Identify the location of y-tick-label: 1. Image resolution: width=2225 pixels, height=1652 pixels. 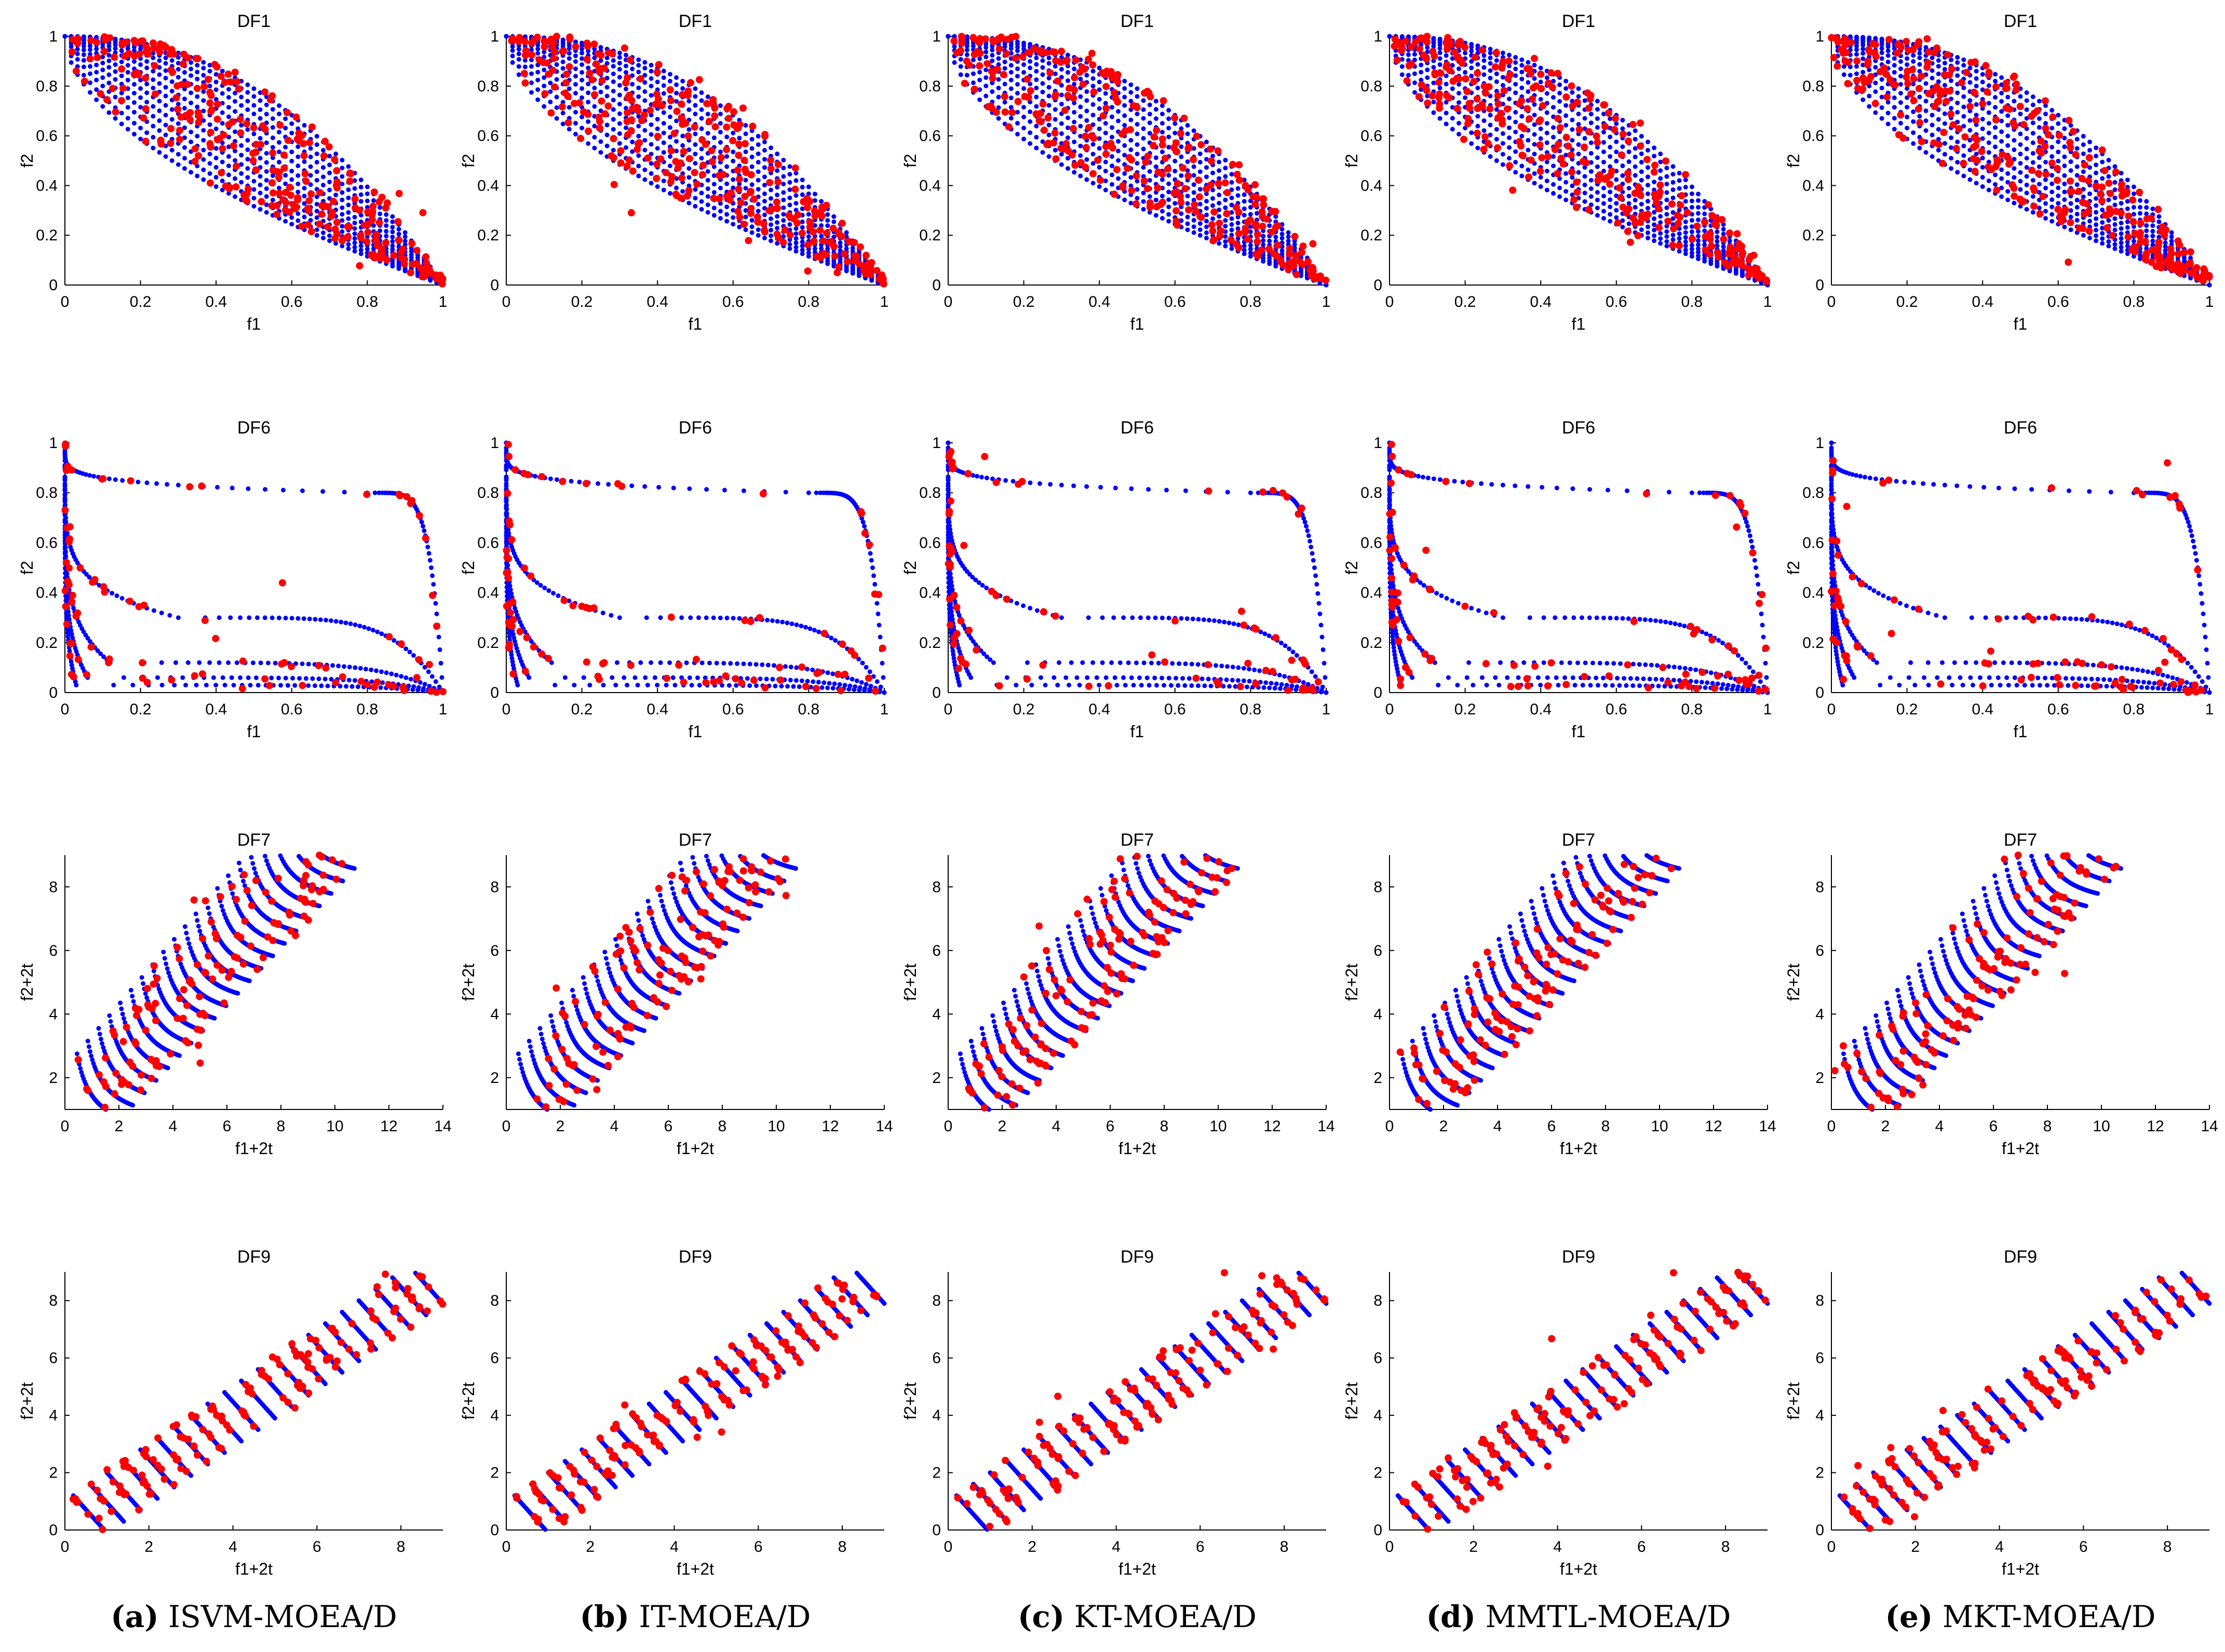
(937, 37).